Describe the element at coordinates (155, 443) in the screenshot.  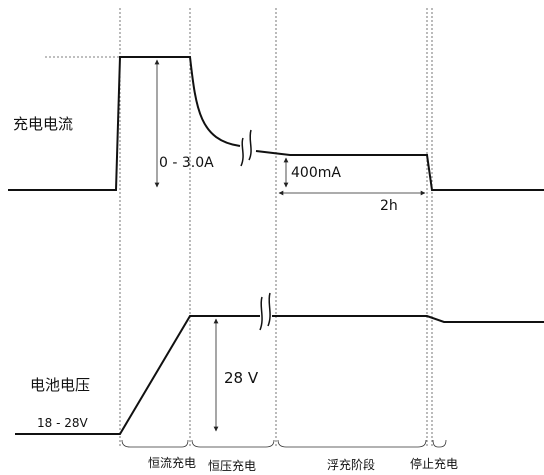
I see `bracket-constant-current` at that location.